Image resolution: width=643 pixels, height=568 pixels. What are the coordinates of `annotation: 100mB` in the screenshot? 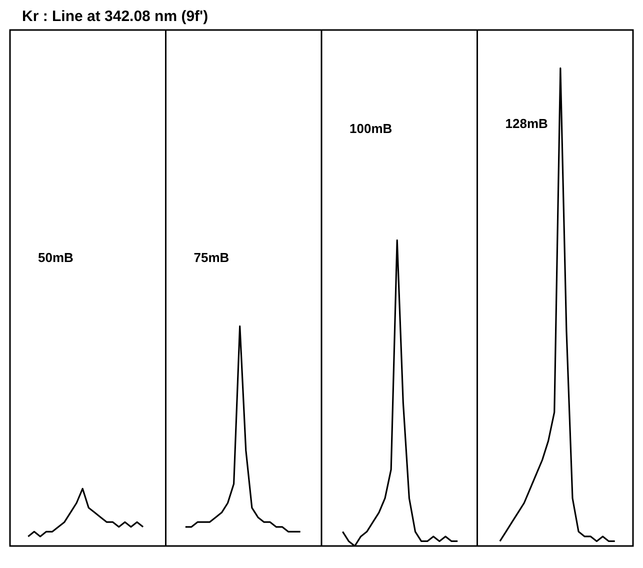 It's located at (371, 128).